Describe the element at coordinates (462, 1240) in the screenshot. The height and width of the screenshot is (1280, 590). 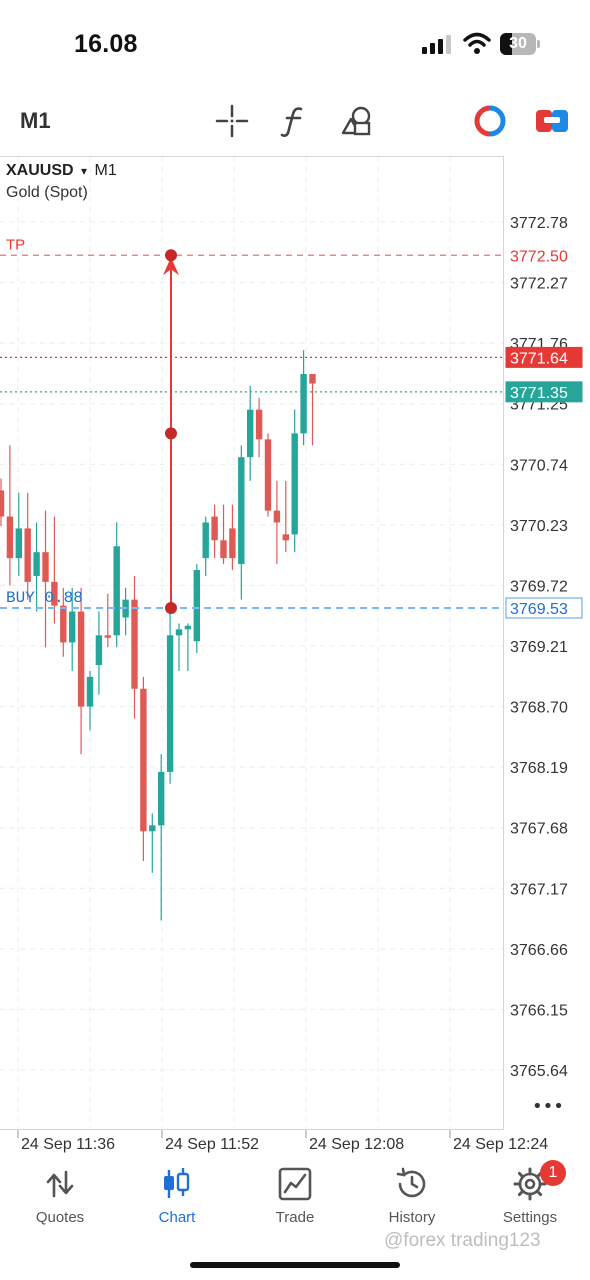
I see `watermark-text: @forex trading123` at that location.